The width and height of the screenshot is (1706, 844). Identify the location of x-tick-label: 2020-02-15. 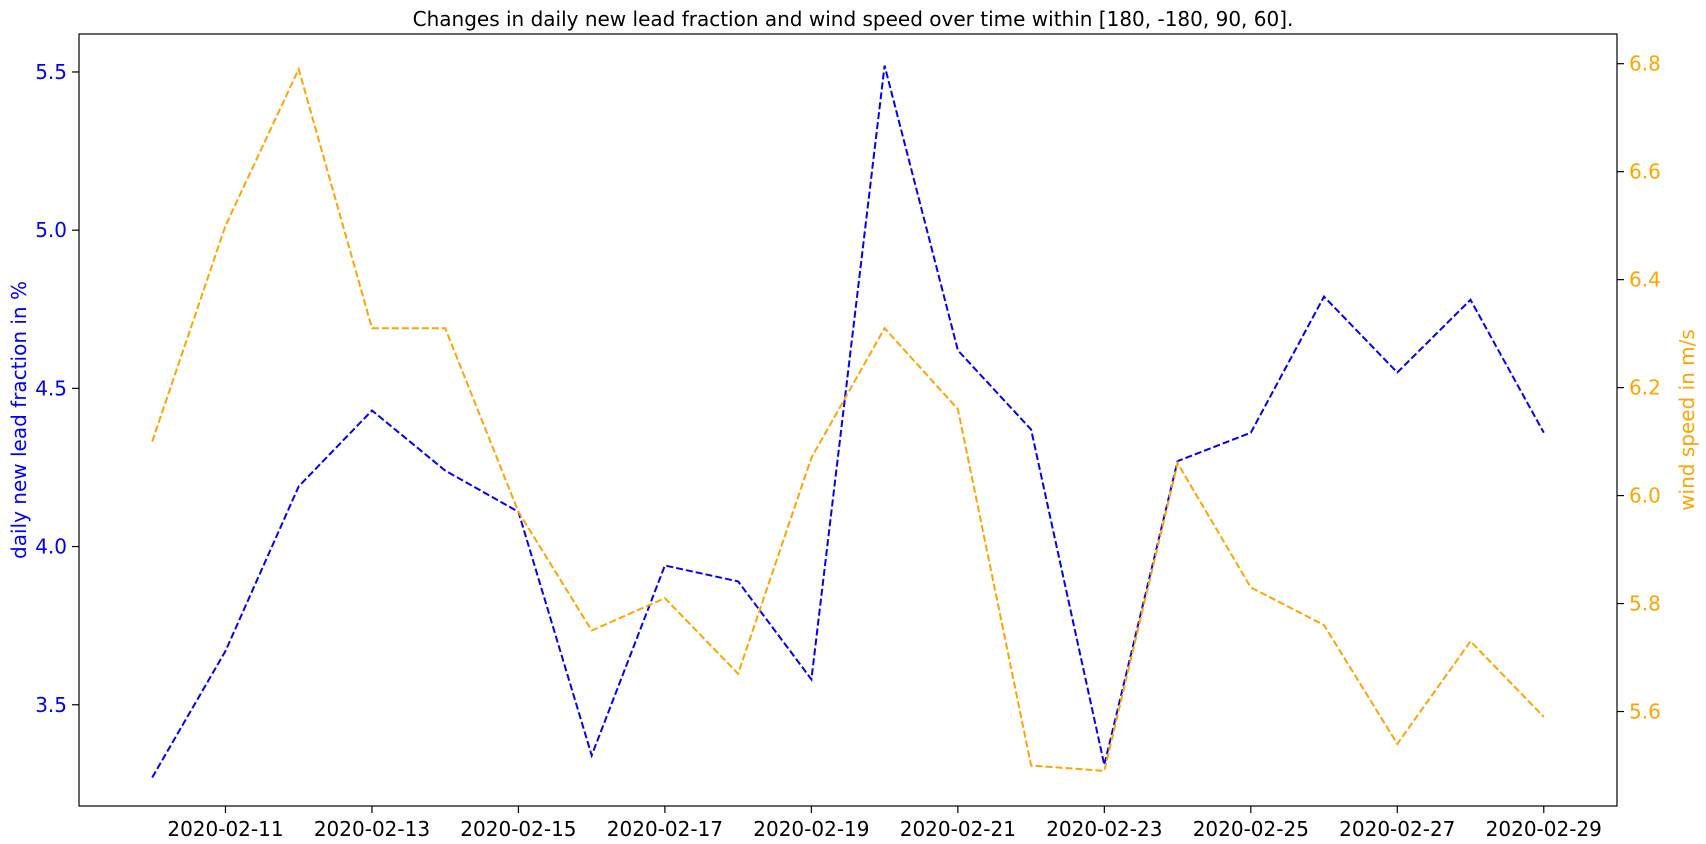
(518, 829).